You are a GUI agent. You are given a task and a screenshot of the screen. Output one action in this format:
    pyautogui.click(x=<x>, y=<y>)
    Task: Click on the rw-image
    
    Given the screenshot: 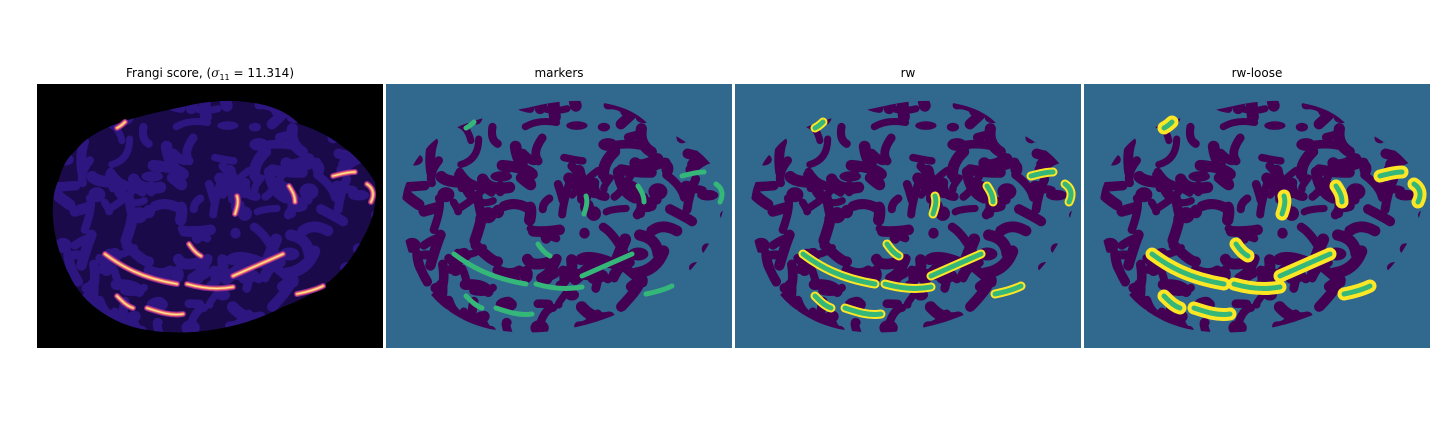 What is the action you would take?
    pyautogui.click(x=908, y=216)
    